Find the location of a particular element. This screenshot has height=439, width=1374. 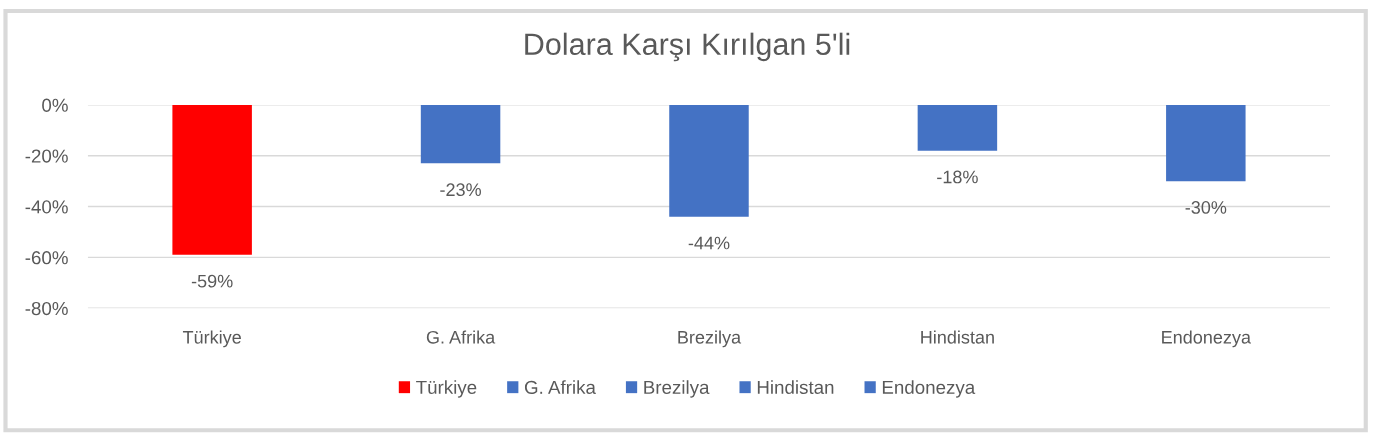

legend-label: Hindistan is located at coordinates (795, 387).